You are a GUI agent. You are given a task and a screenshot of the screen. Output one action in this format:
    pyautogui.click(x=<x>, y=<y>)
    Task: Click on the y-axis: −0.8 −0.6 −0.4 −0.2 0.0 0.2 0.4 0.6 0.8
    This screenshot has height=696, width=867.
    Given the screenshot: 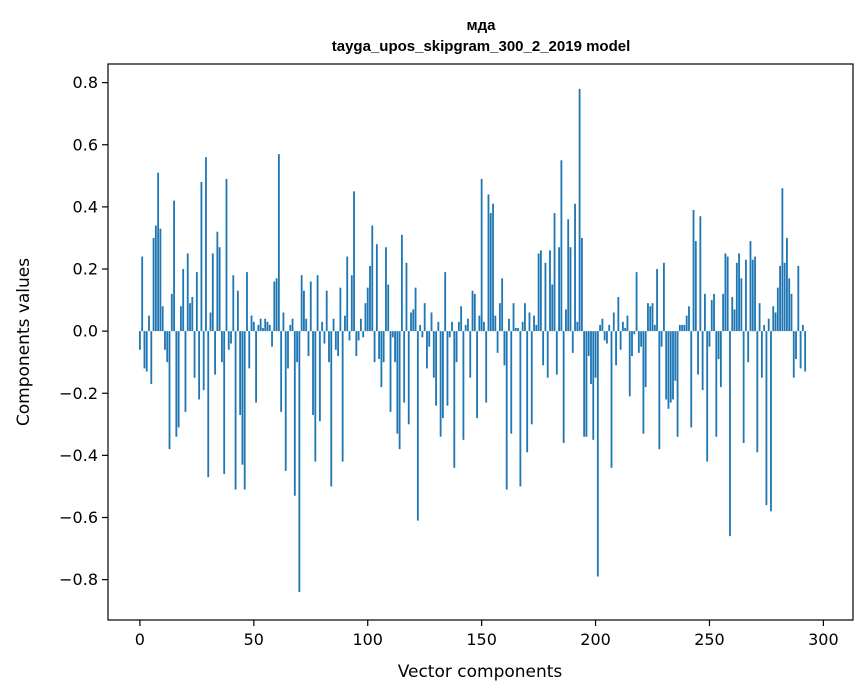 What is the action you would take?
    pyautogui.click(x=83, y=331)
    